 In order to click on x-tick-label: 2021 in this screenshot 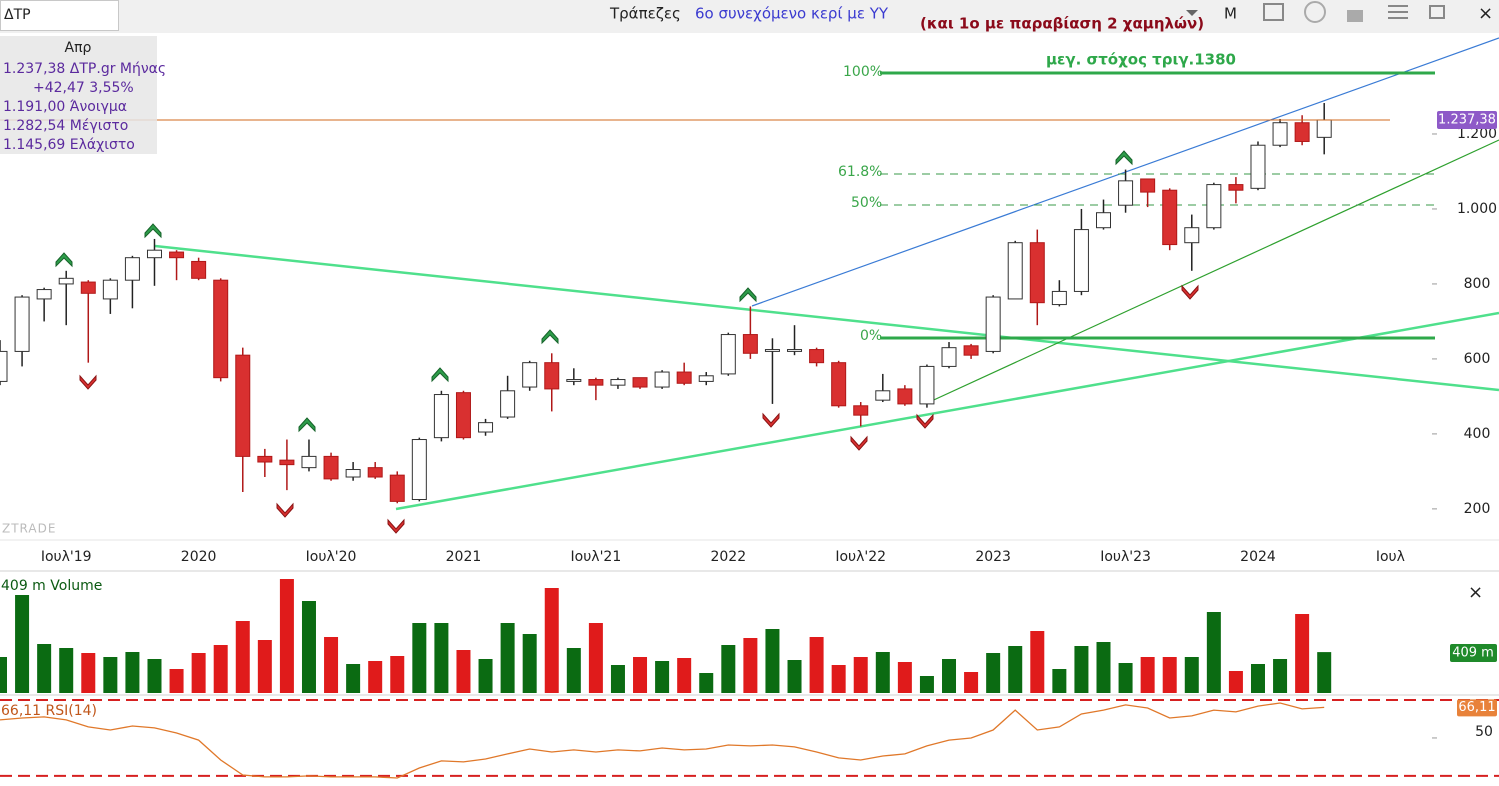, I will do `click(464, 557)`.